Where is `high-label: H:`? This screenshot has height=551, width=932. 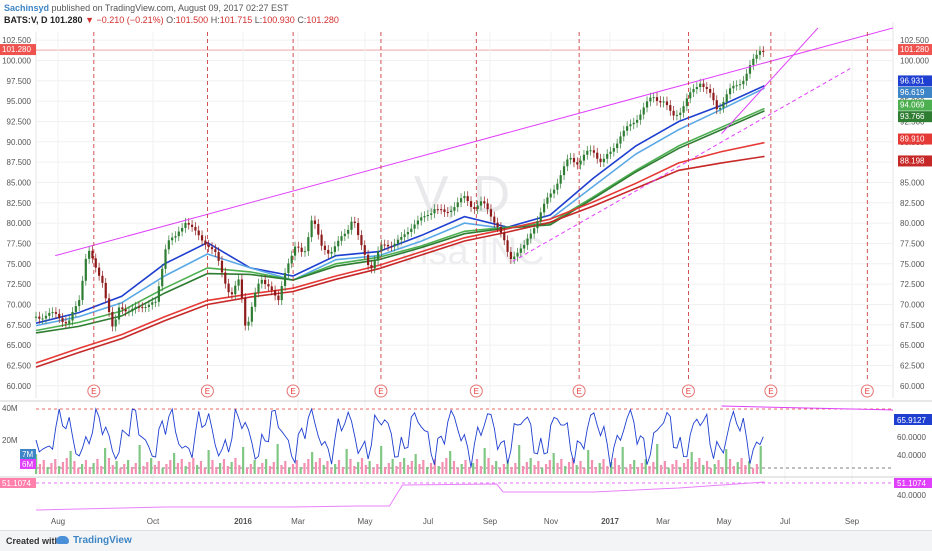 high-label: H: is located at coordinates (215, 20).